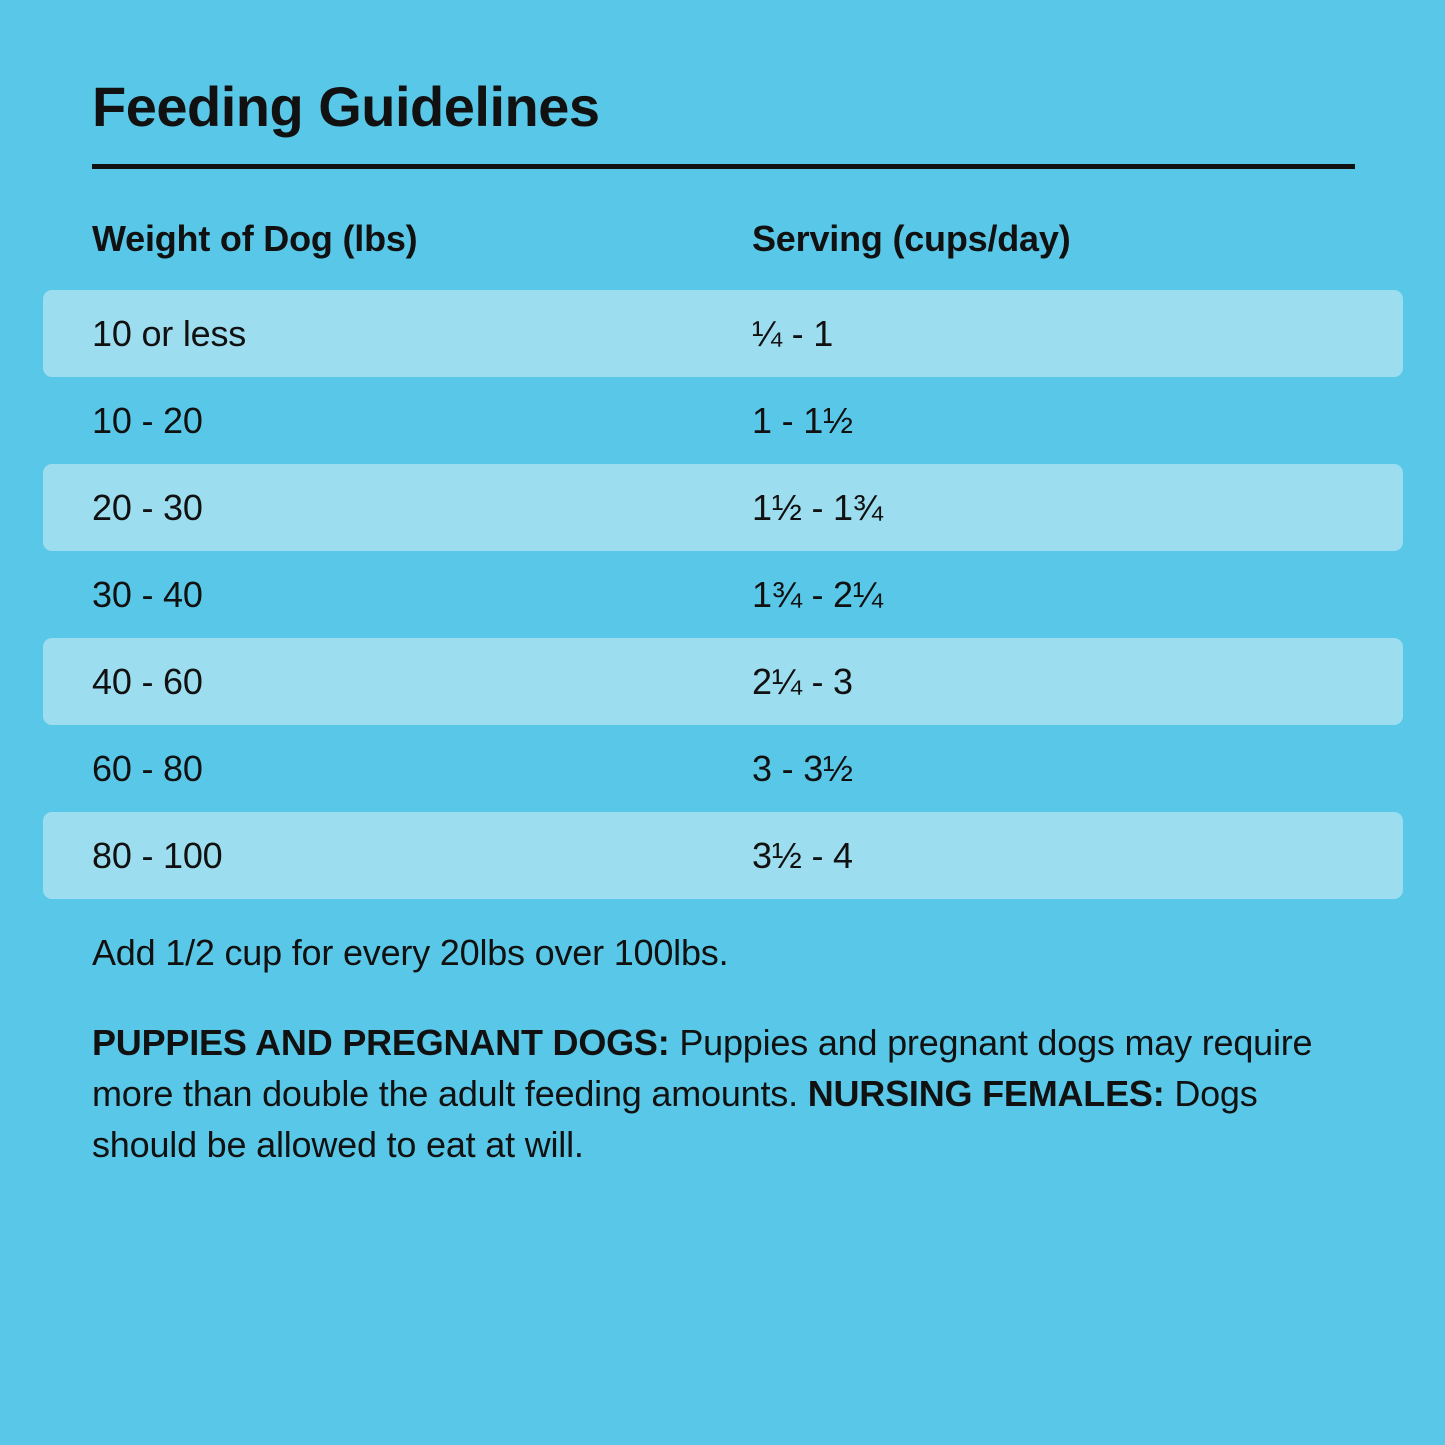 Image resolution: width=1445 pixels, height=1445 pixels. What do you see at coordinates (147, 420) in the screenshot?
I see `cell-weight: 10 - 20` at bounding box center [147, 420].